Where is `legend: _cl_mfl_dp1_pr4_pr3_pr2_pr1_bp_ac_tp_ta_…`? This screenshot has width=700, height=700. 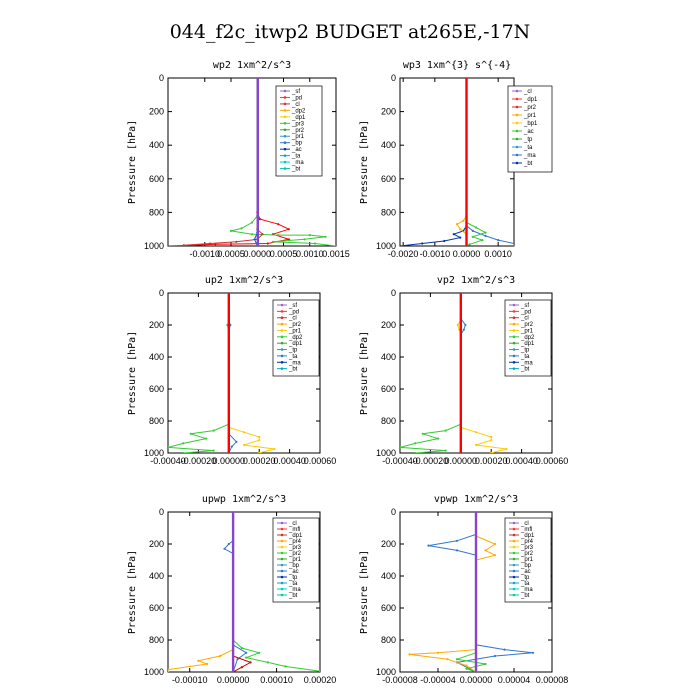
legend: _cl_mfl_dp1_pr4_pr3_pr2_pr1_bp_ac_tp_ta_… is located at coordinates (296, 560).